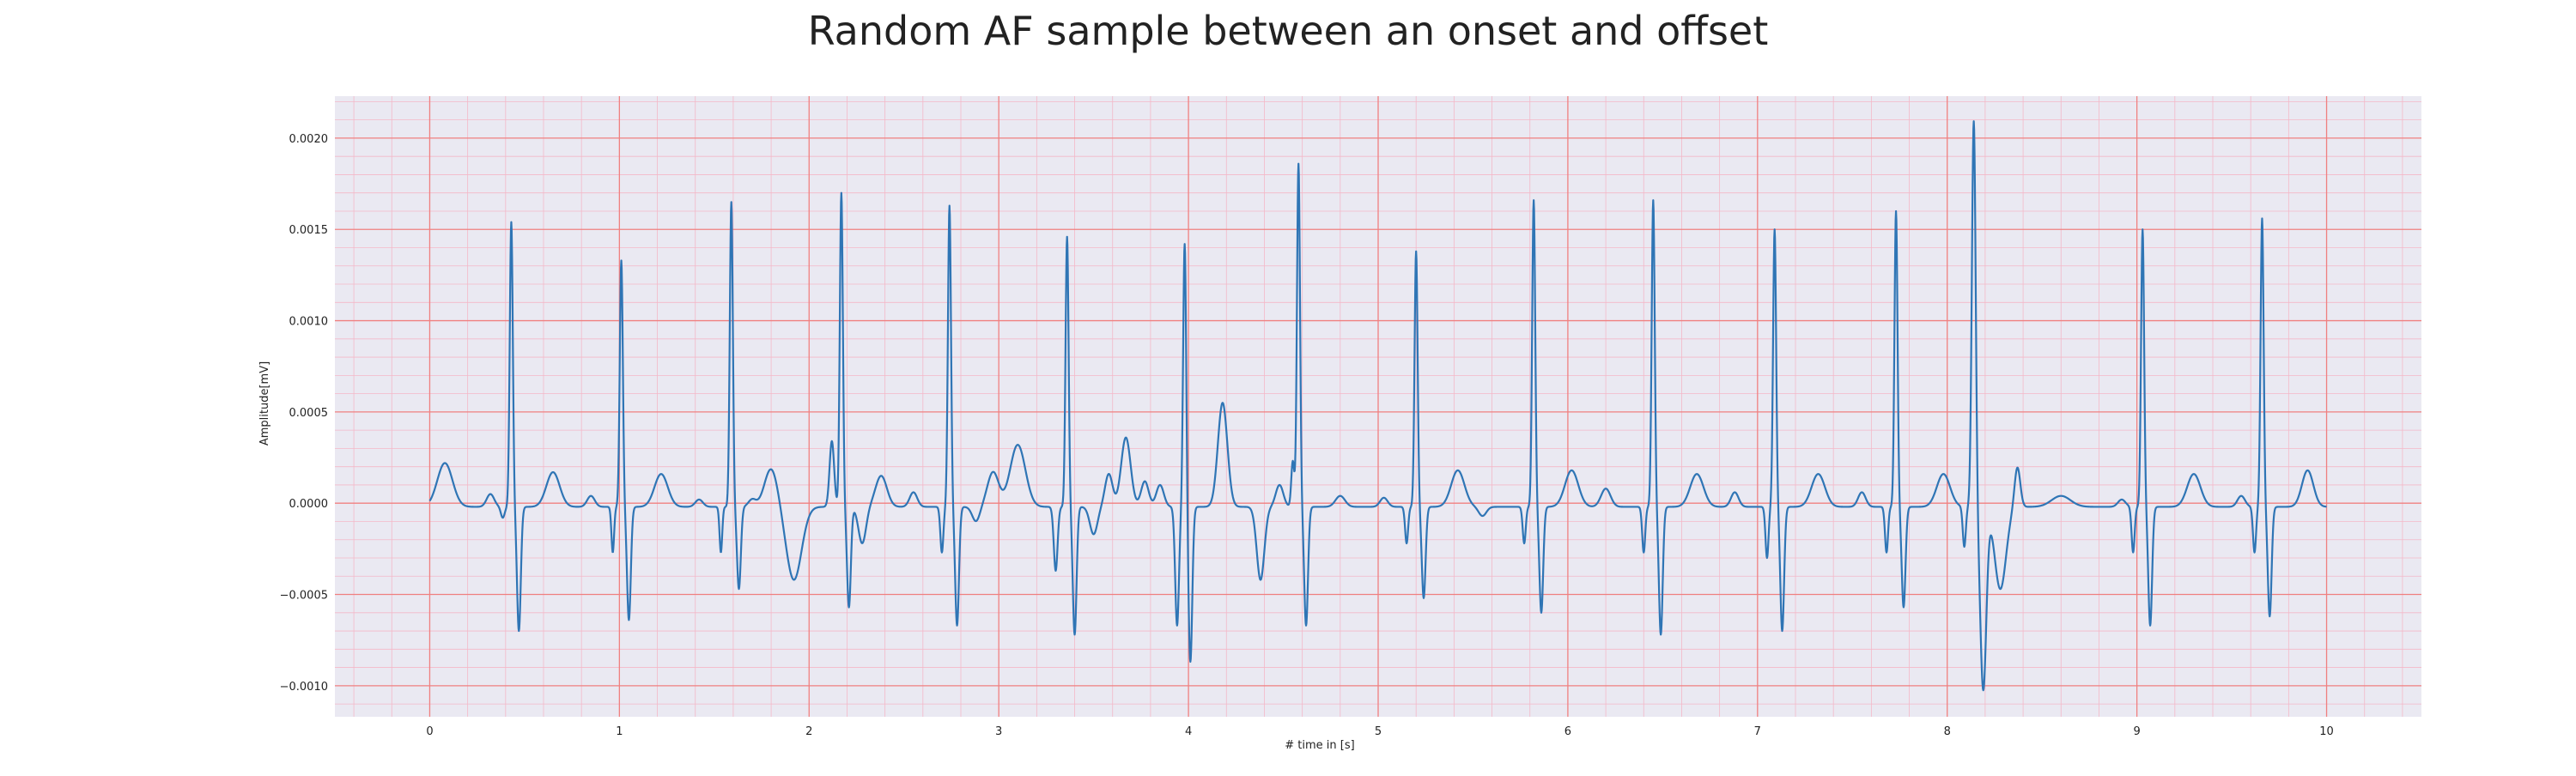 This screenshot has height=776, width=2576. What do you see at coordinates (619, 732) in the screenshot?
I see `x-tick-label: 1` at bounding box center [619, 732].